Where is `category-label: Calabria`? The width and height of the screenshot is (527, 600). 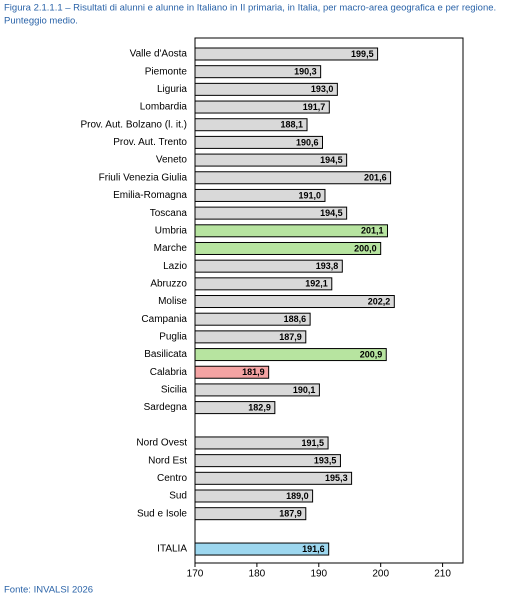 category-label: Calabria is located at coordinates (169, 372).